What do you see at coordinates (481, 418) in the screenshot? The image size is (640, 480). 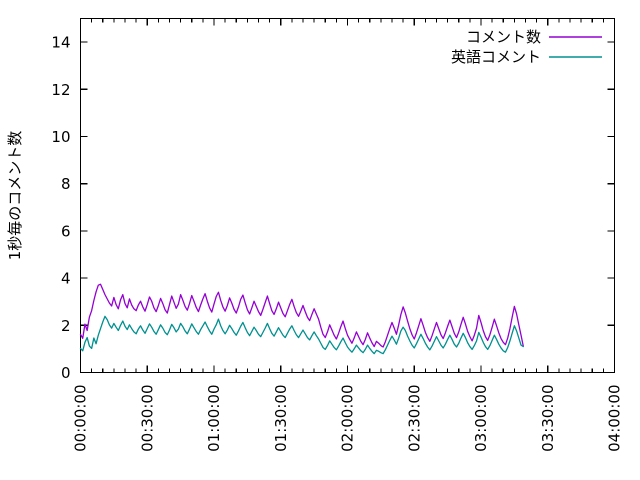 I see `x-tick-label: 03:00:00` at bounding box center [481, 418].